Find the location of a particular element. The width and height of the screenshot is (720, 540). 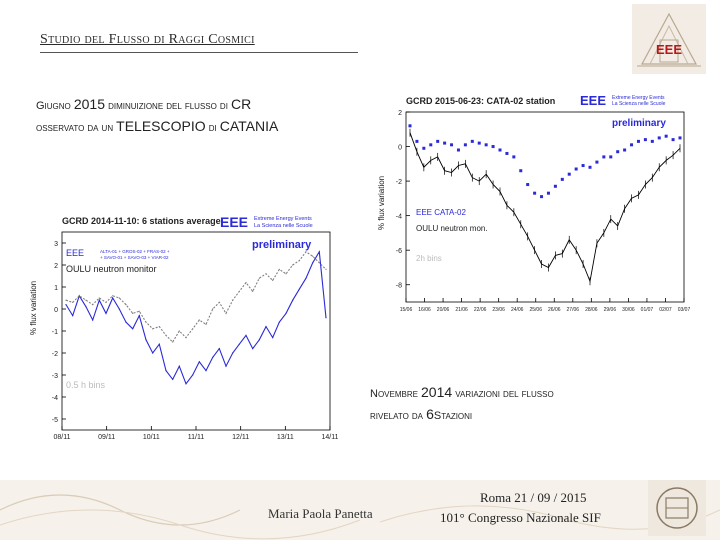

caption-november-line1: Novembre 2014 variazioni del flusso is located at coordinates (462, 392).